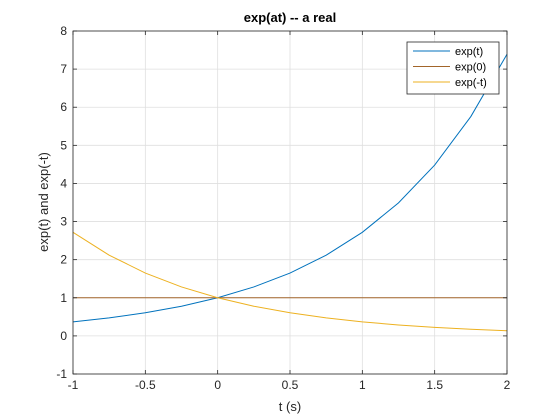 The image size is (560, 420). I want to click on y-tick-label: 4, so click(63, 183).